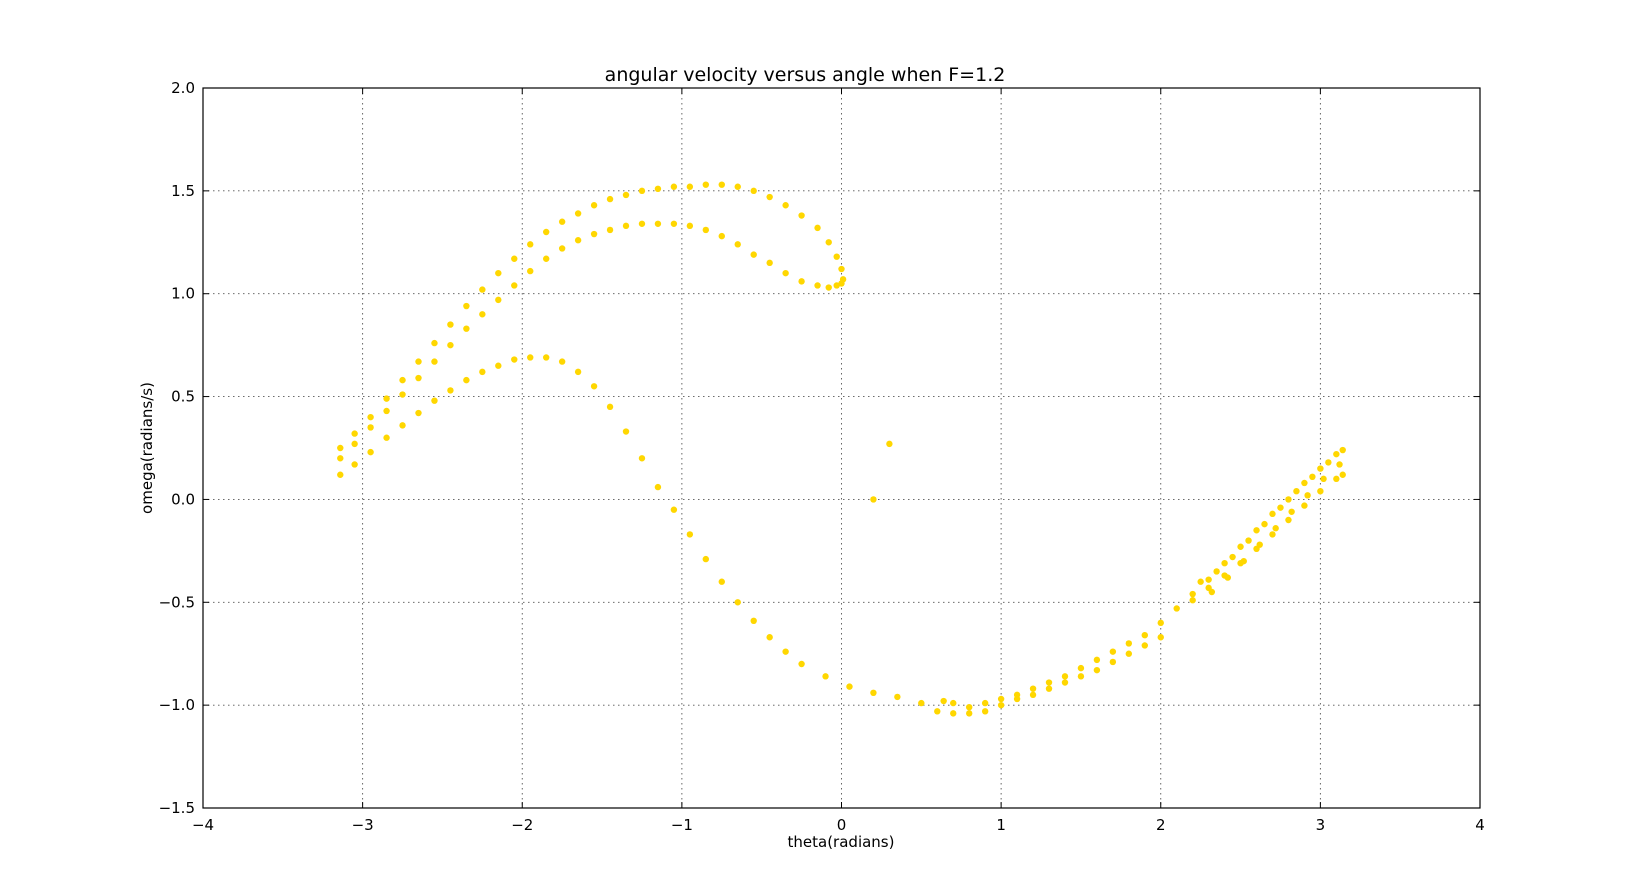  I want to click on x-axis-label: theta(radians), so click(841, 842).